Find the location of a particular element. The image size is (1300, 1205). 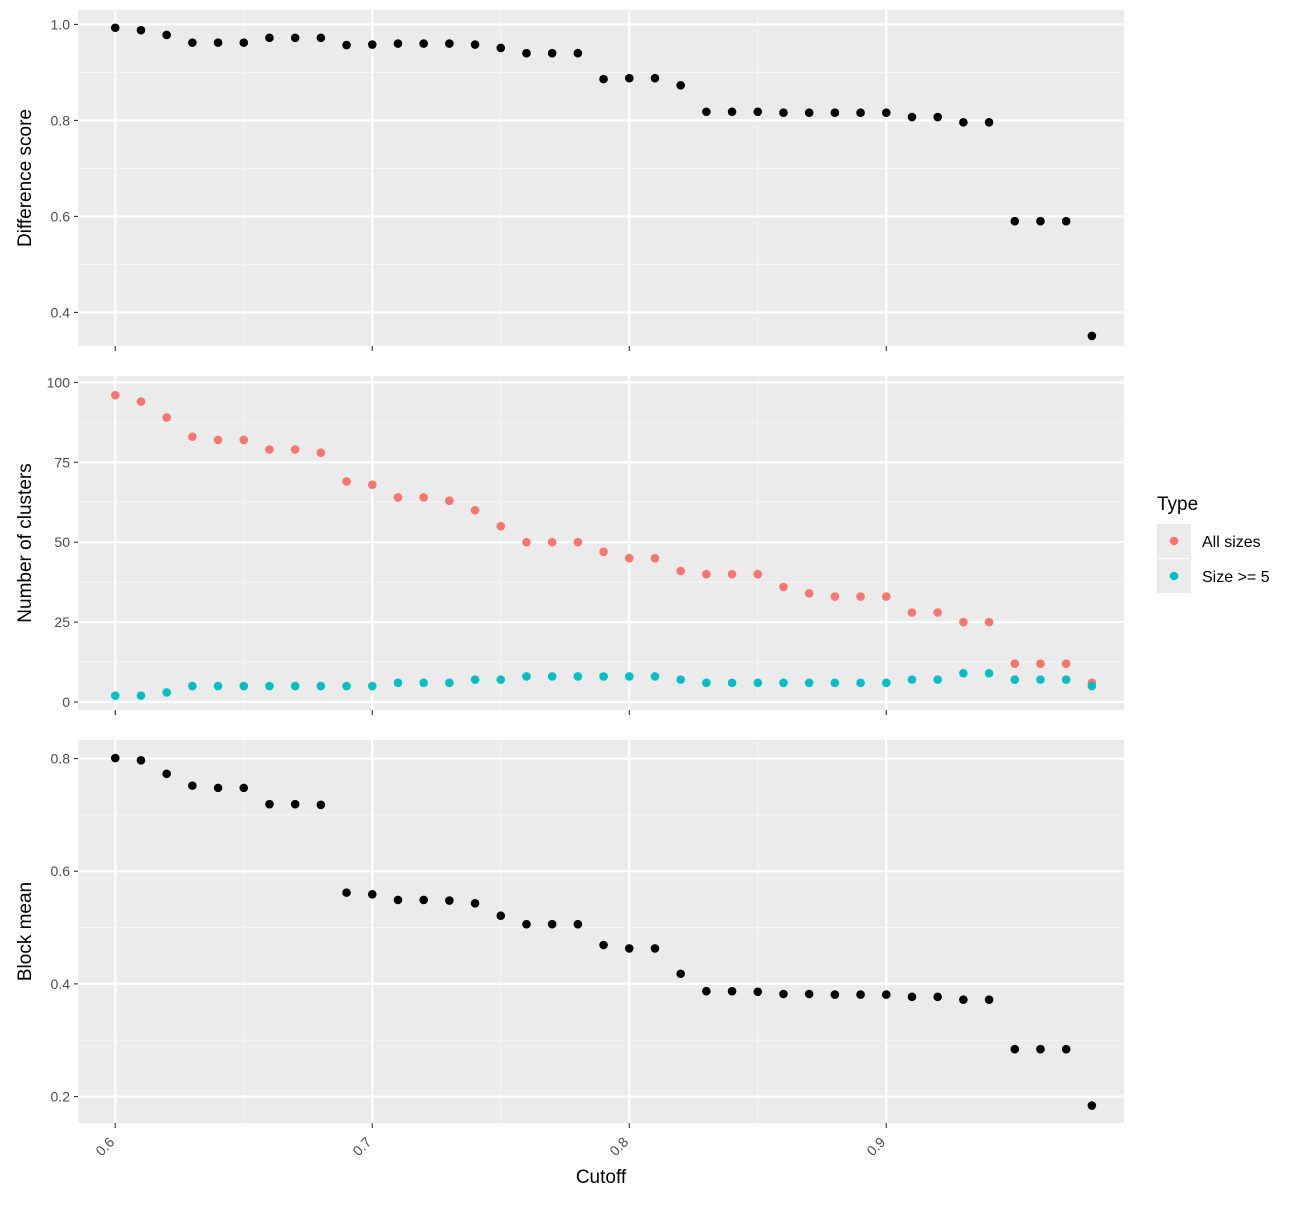

y-axis-title: Difference score is located at coordinates (25, 178).